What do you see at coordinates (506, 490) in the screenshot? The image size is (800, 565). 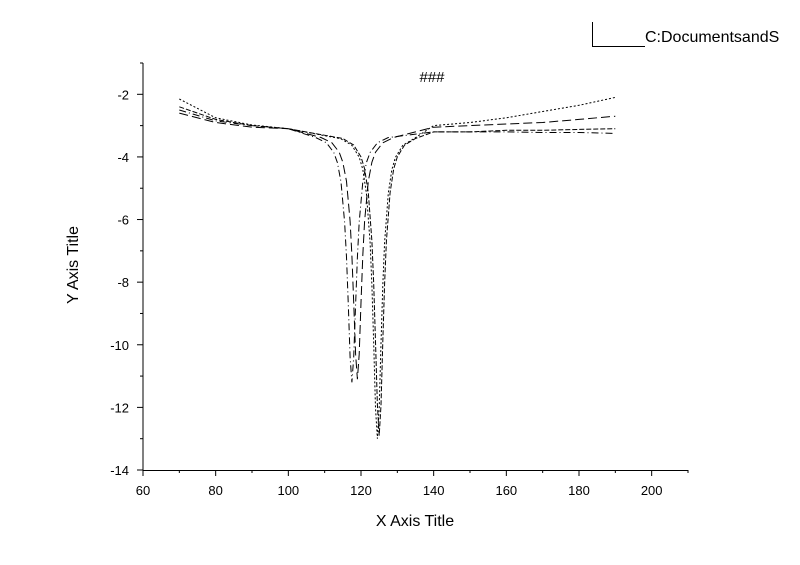 I see `x-tick-label: 160` at bounding box center [506, 490].